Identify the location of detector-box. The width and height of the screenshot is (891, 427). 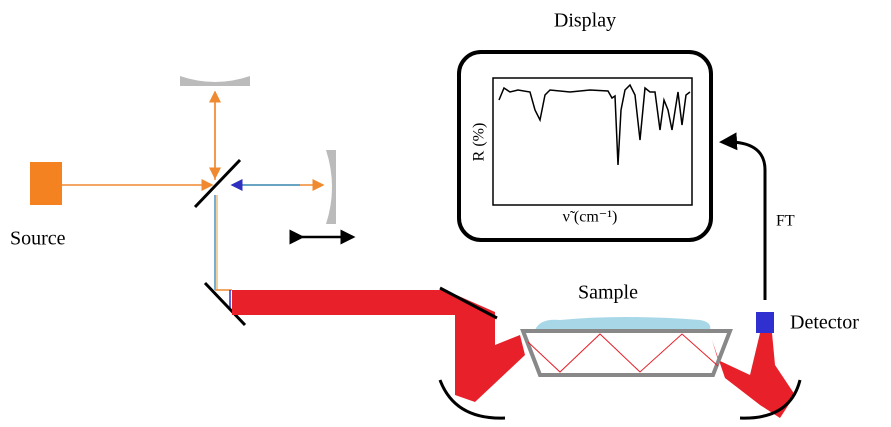
(765, 322).